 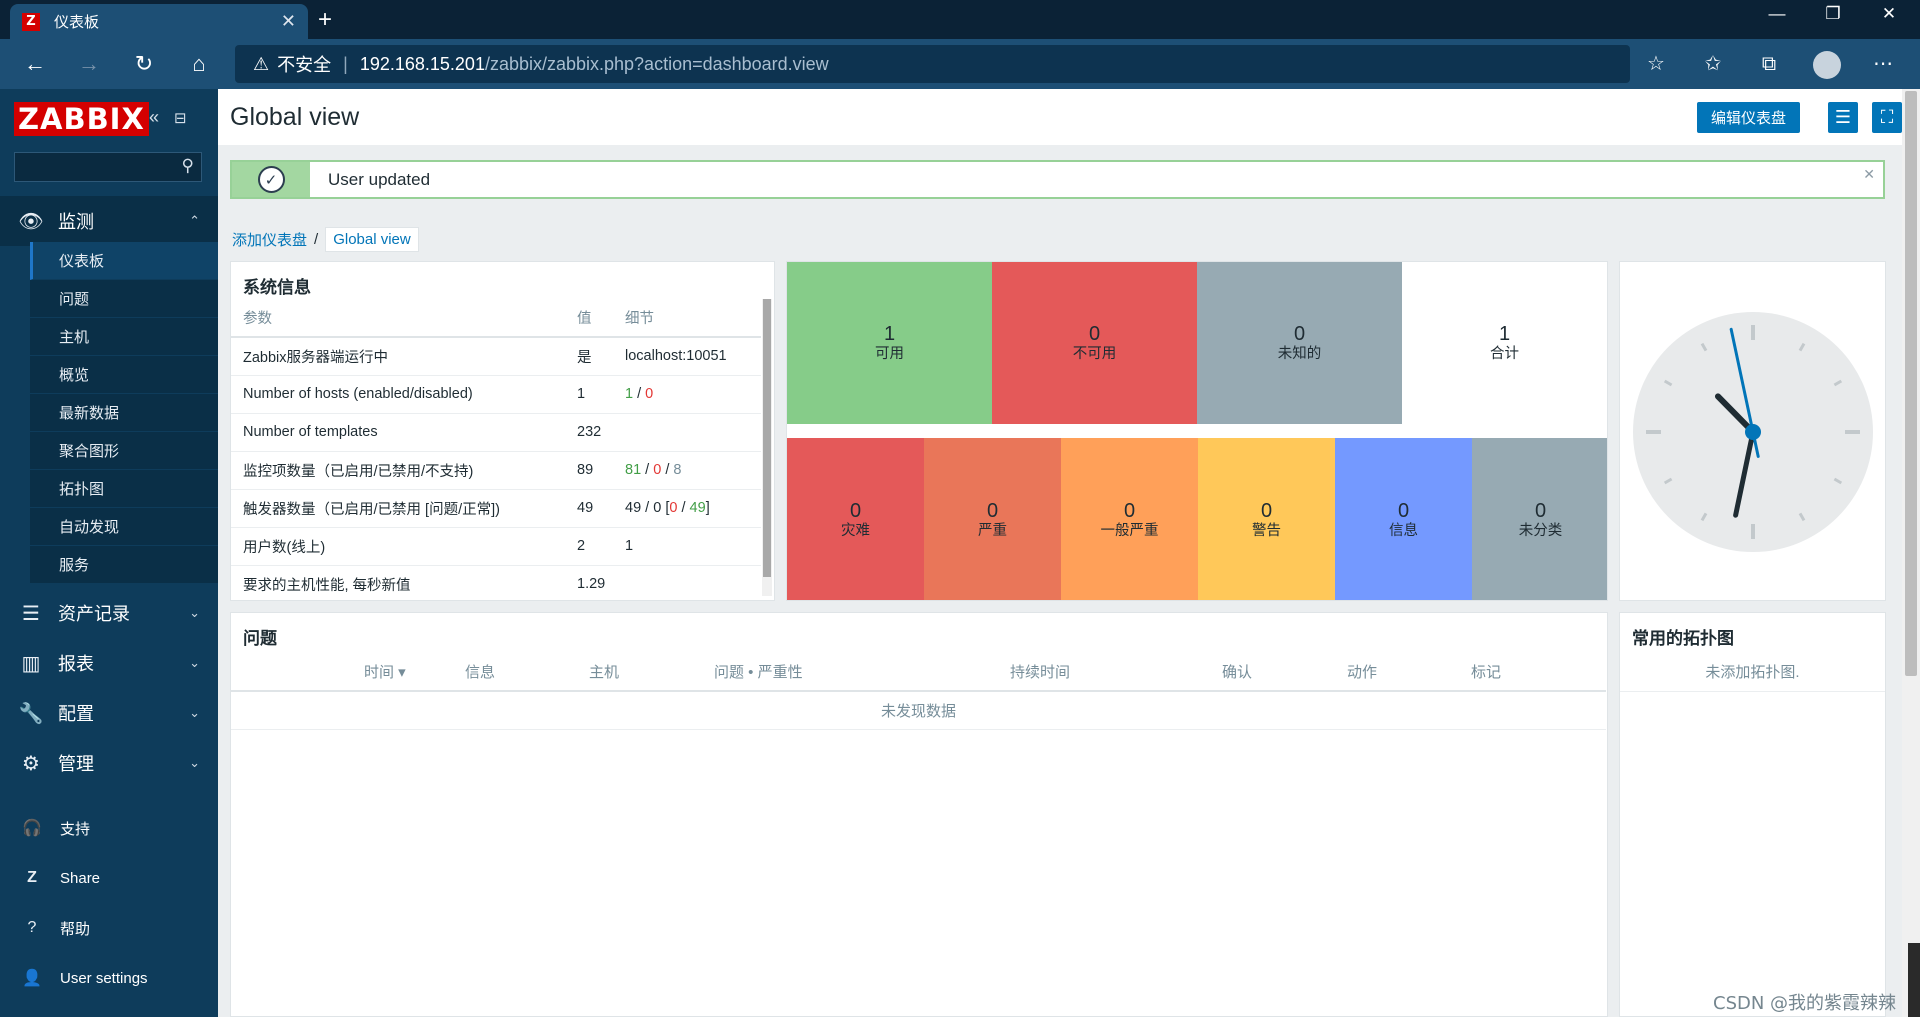 I want to click on new-tab-icon: +, so click(x=325, y=19).